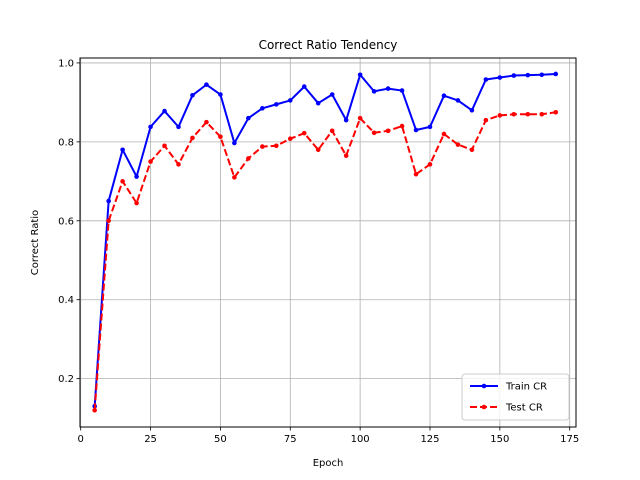 This screenshot has width=640, height=480. I want to click on y-tick-label: 0.2, so click(66, 379).